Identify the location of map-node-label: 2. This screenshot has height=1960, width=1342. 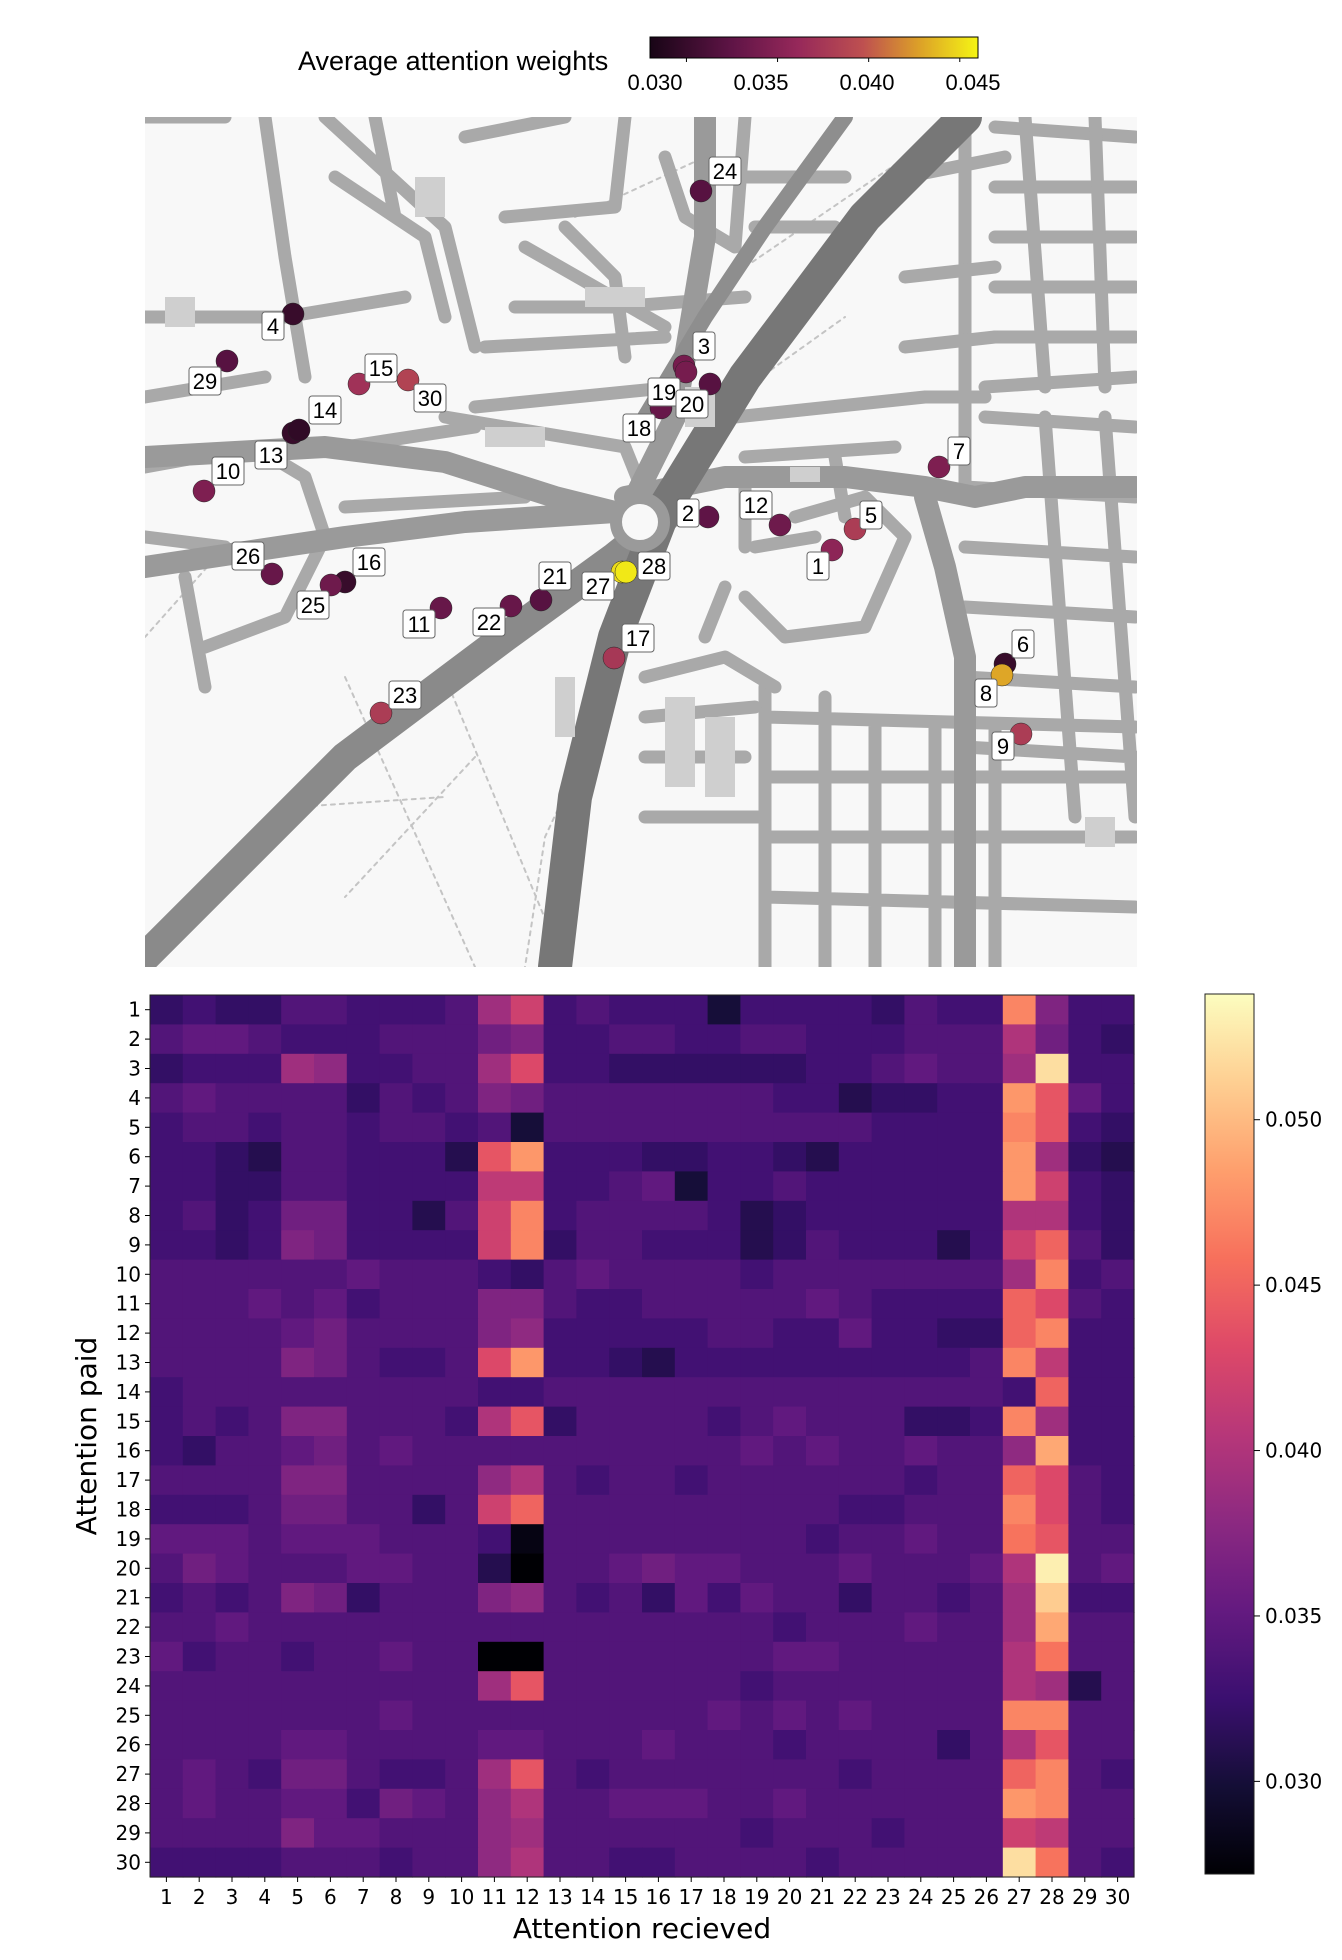
(688, 513).